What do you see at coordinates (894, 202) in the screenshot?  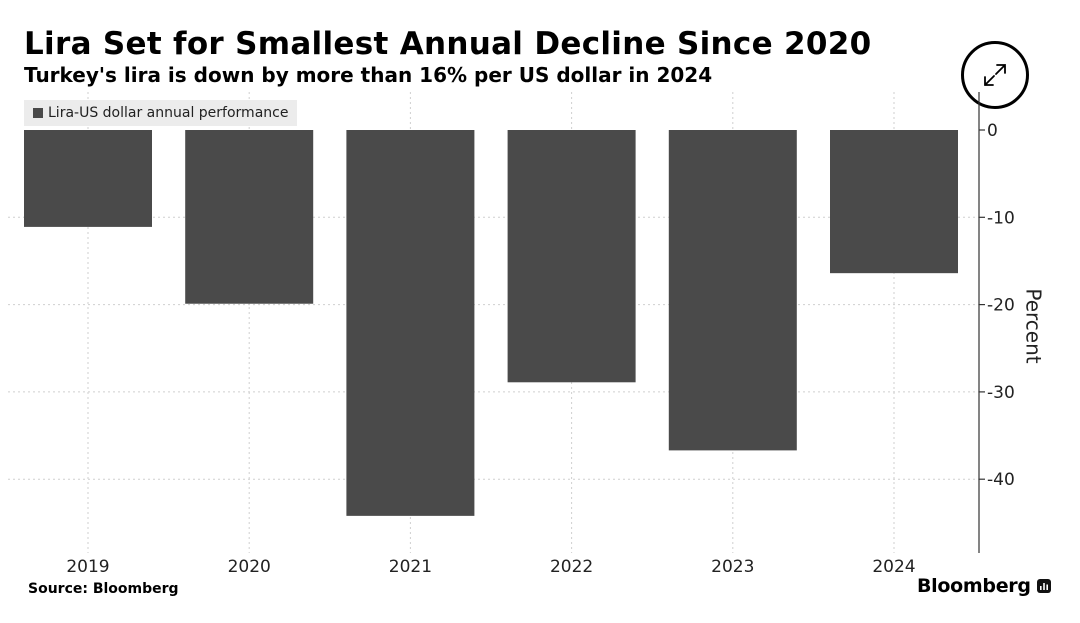 I see `bar-2024` at bounding box center [894, 202].